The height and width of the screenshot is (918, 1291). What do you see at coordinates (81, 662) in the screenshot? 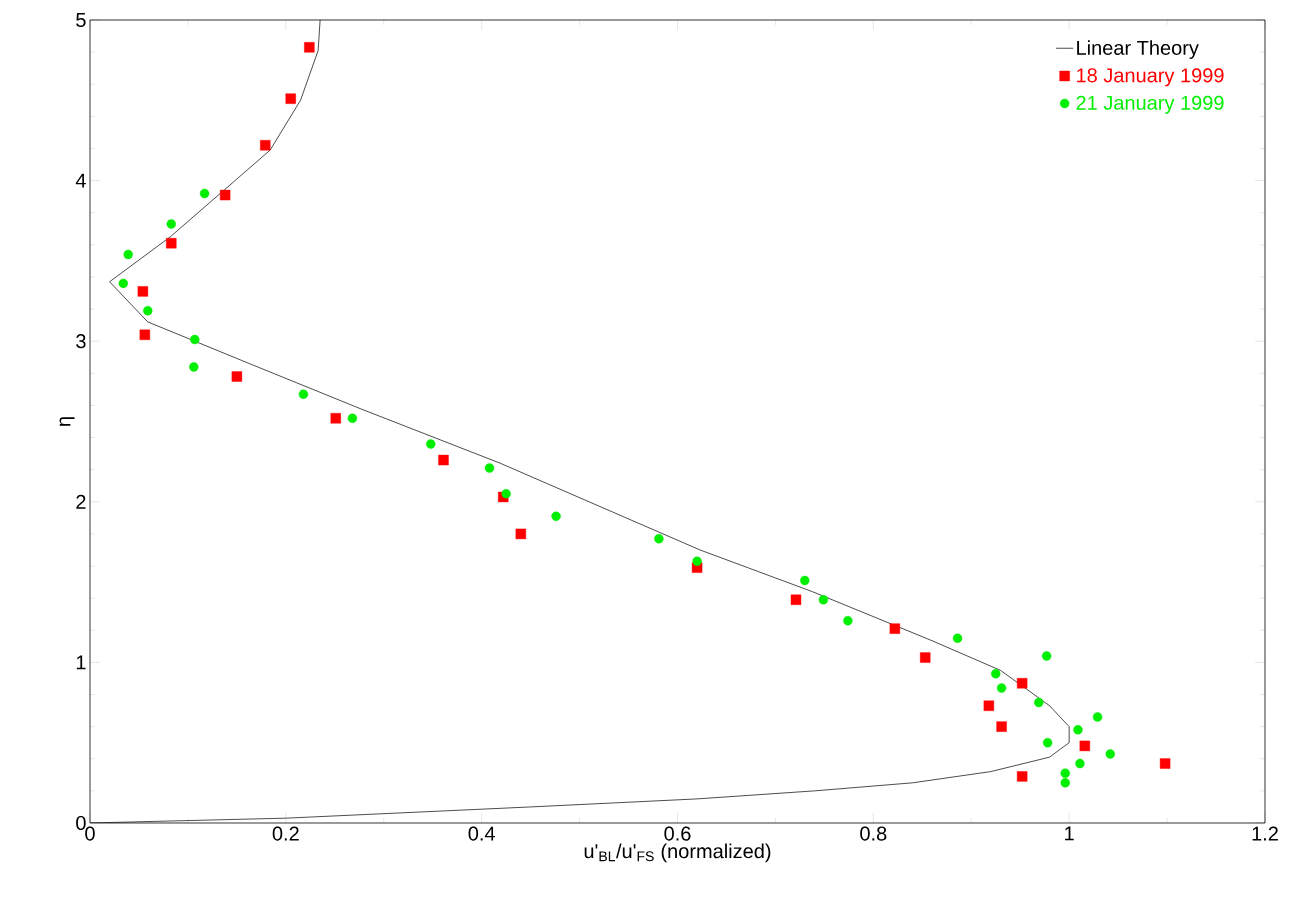
I see `y-tick-label: 1` at bounding box center [81, 662].